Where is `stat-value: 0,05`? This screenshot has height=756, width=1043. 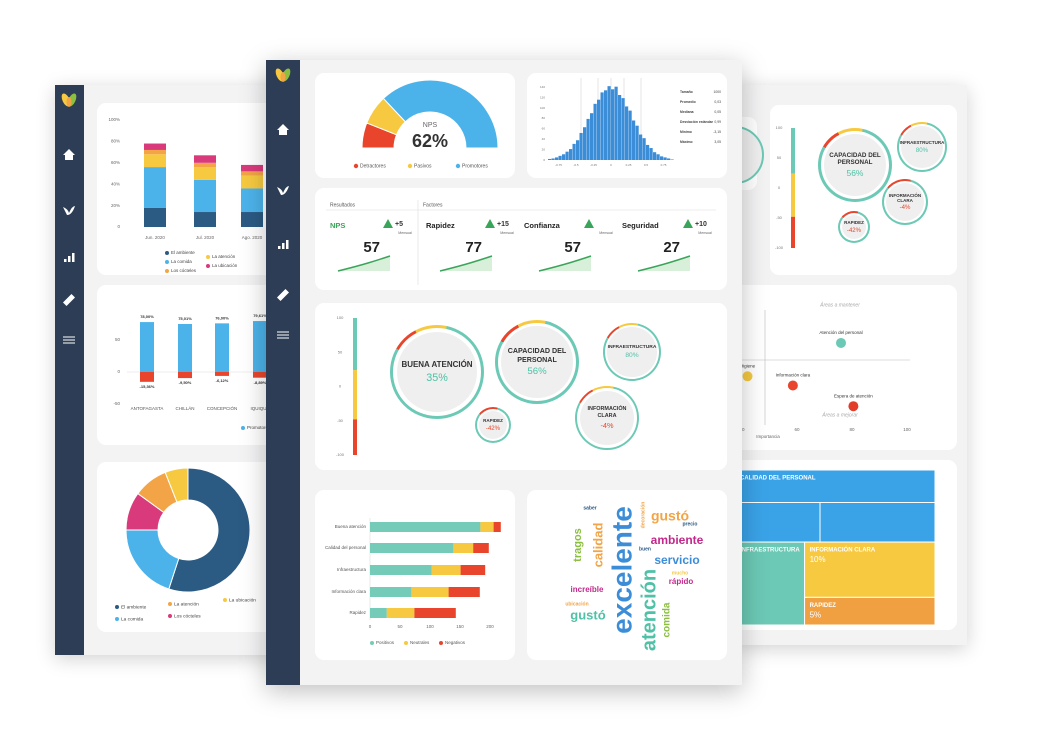
stat-value: 0,05 is located at coordinates (717, 112).